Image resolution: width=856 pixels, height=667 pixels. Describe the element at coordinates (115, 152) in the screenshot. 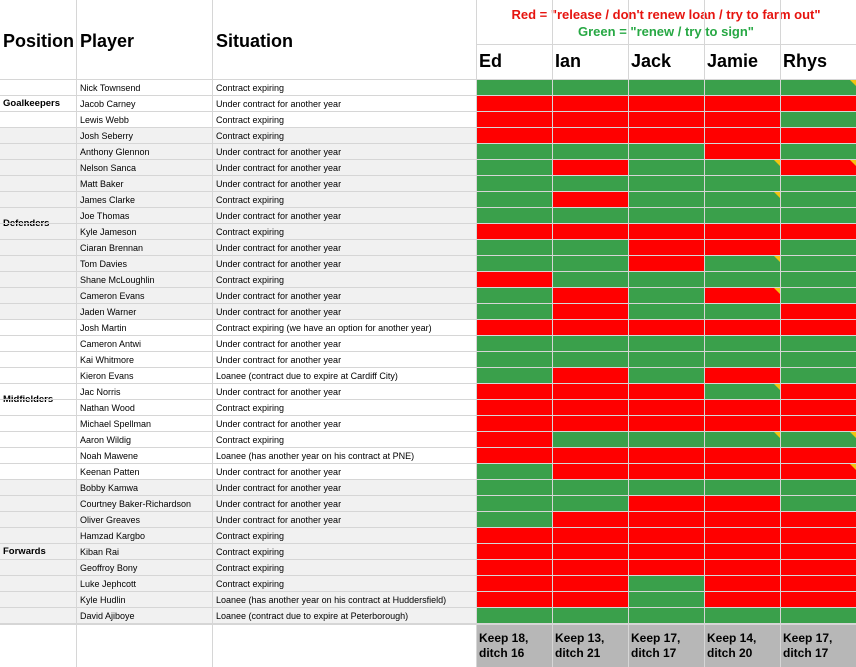

I see `player-name-cell: Anthony Glennon` at that location.